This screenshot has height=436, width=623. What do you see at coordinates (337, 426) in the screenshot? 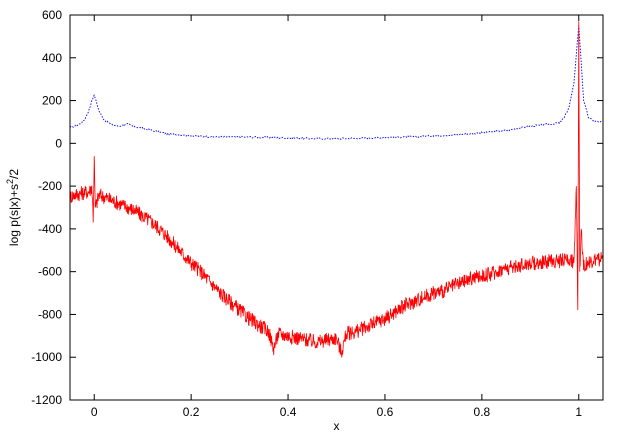
I see `x-axis-label: x` at bounding box center [337, 426].